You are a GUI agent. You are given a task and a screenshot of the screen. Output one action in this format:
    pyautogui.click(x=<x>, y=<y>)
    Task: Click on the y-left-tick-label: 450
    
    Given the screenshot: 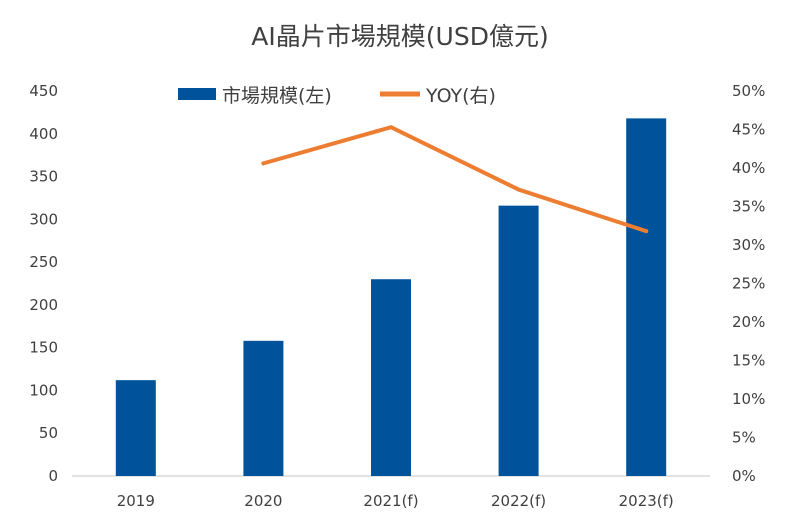 What is the action you would take?
    pyautogui.click(x=43, y=91)
    